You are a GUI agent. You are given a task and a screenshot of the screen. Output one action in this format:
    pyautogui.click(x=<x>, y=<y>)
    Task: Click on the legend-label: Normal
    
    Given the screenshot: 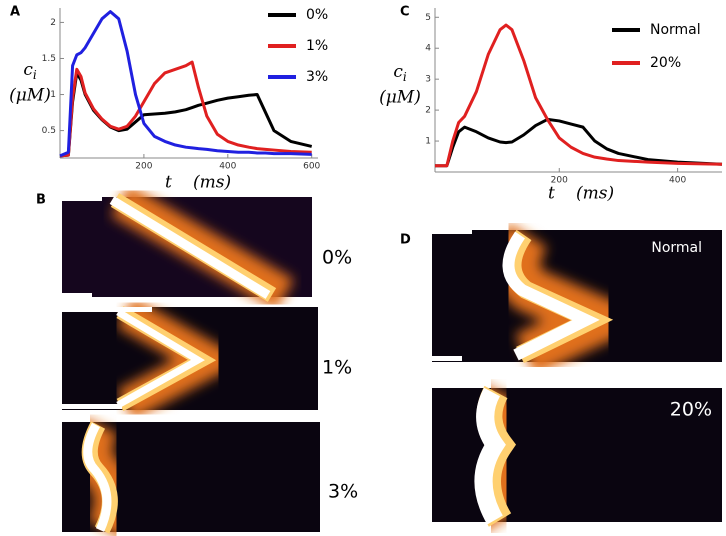 What is the action you would take?
    pyautogui.click(x=675, y=30)
    